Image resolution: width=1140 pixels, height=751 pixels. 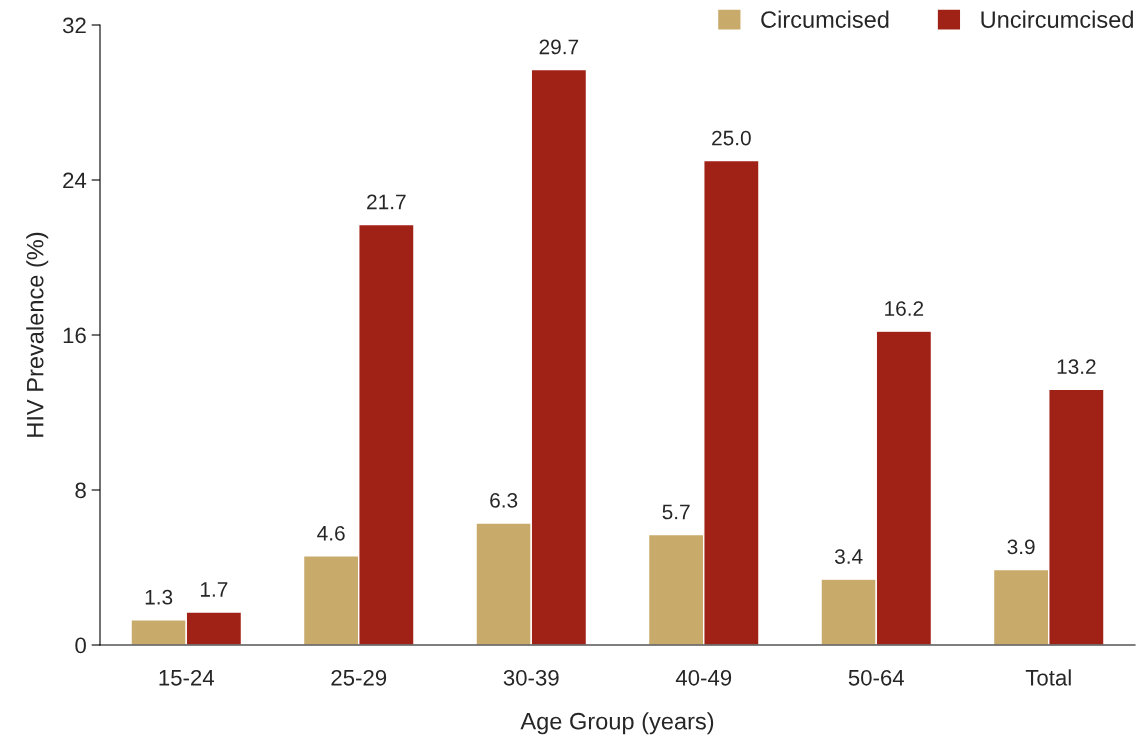 I want to click on x-tick-label: 25-29, so click(x=359, y=677).